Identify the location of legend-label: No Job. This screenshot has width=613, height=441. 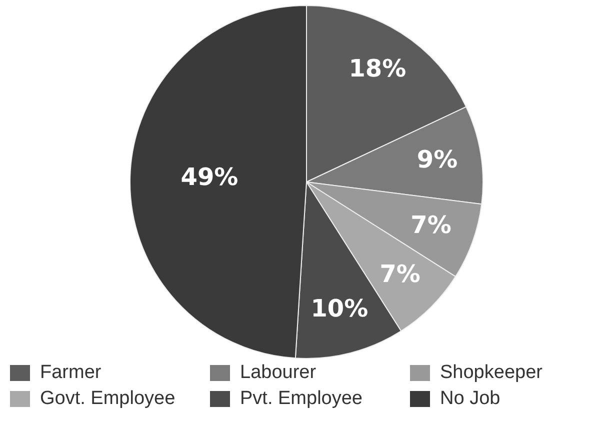
(470, 399).